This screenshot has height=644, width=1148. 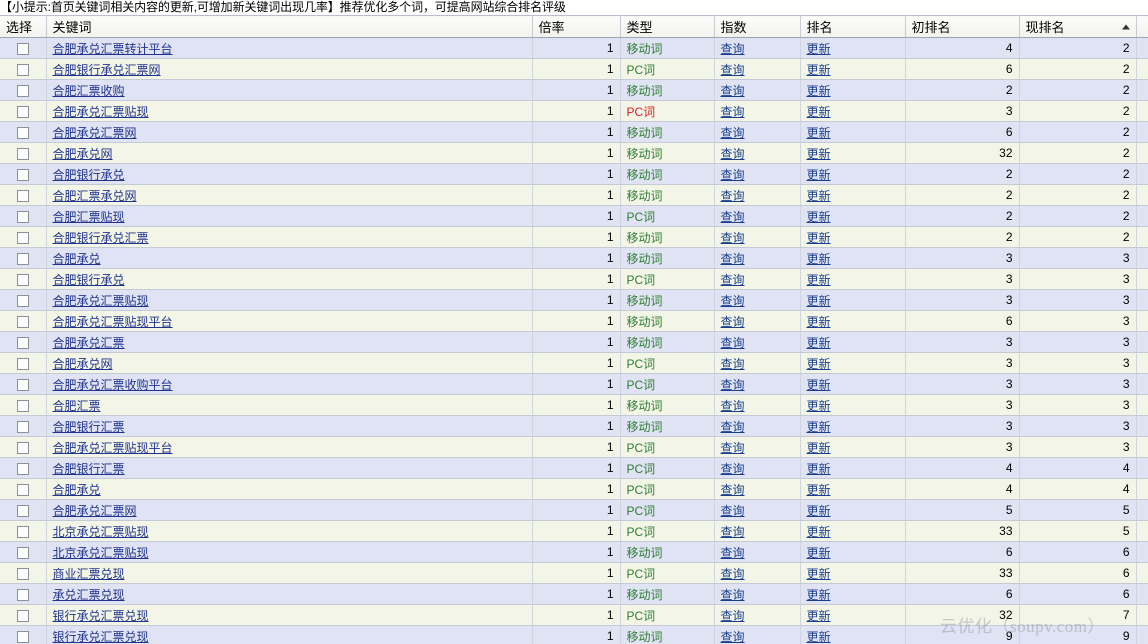 I want to click on keyword-link: 合肥承兑汇票转计平台, so click(x=112, y=48).